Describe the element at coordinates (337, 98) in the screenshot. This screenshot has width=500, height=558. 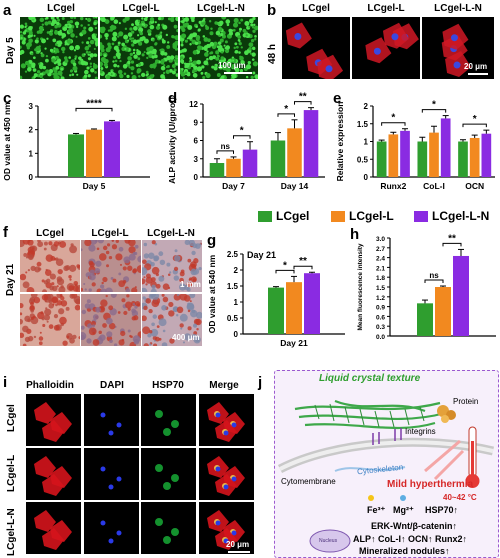
I see `panel-label-e: e` at that location.